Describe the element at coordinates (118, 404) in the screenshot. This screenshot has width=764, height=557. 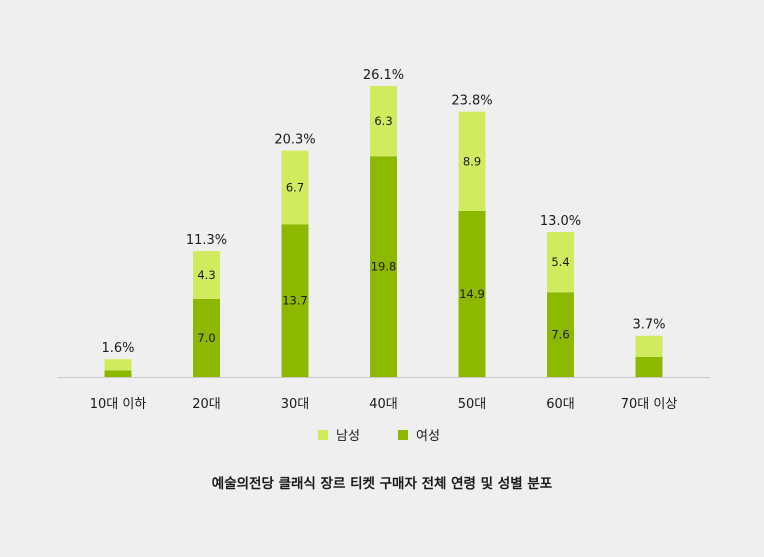
I see `x-tick-label: 10대 이하` at that location.